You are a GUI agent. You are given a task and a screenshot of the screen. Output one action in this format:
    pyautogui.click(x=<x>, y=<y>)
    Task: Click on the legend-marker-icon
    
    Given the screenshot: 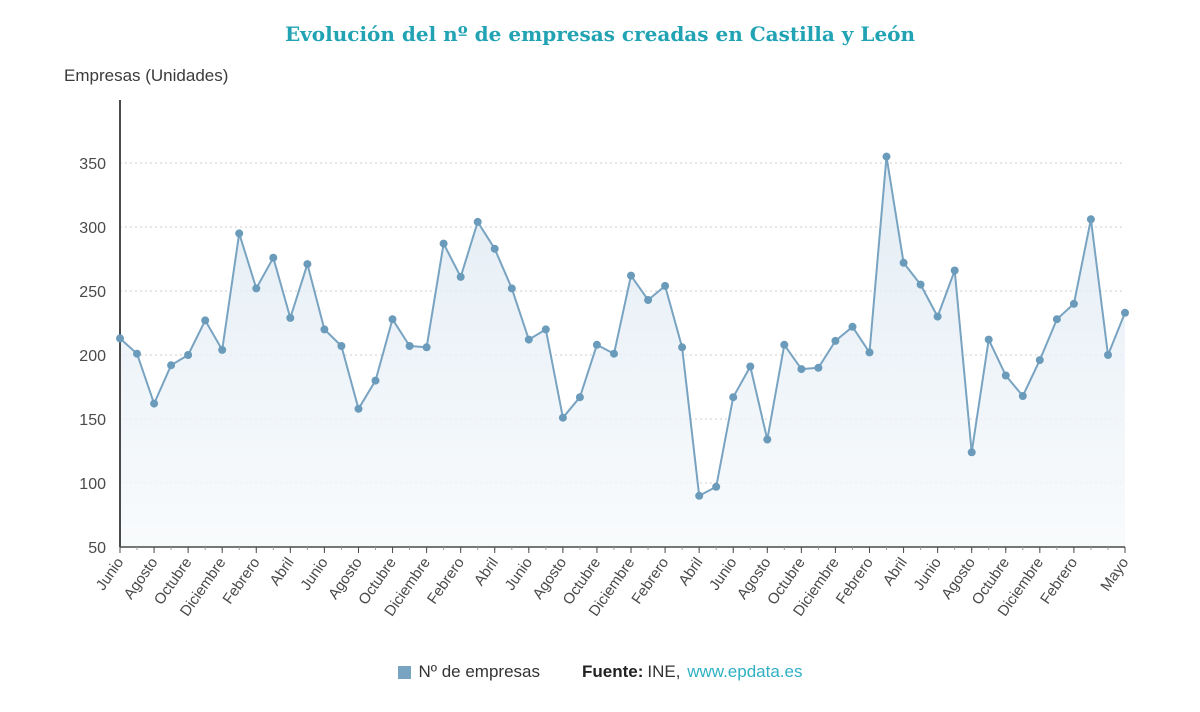 What is the action you would take?
    pyautogui.click(x=404, y=672)
    